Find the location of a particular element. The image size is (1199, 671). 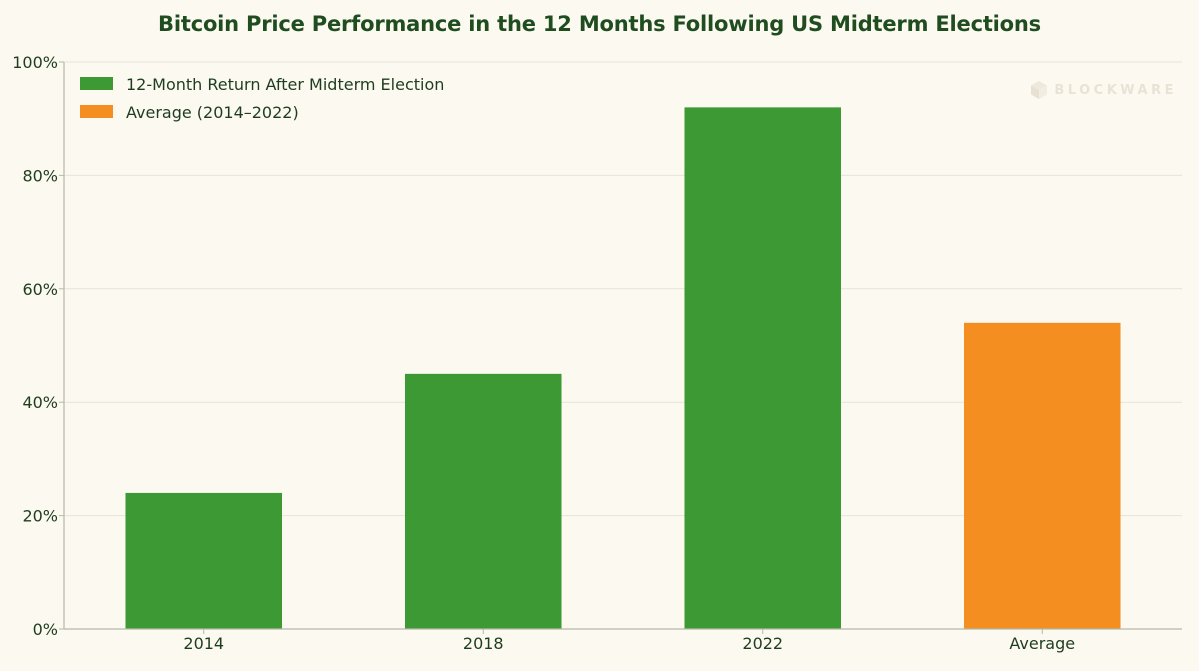

y-tick-label: 0% is located at coordinates (45, 629).